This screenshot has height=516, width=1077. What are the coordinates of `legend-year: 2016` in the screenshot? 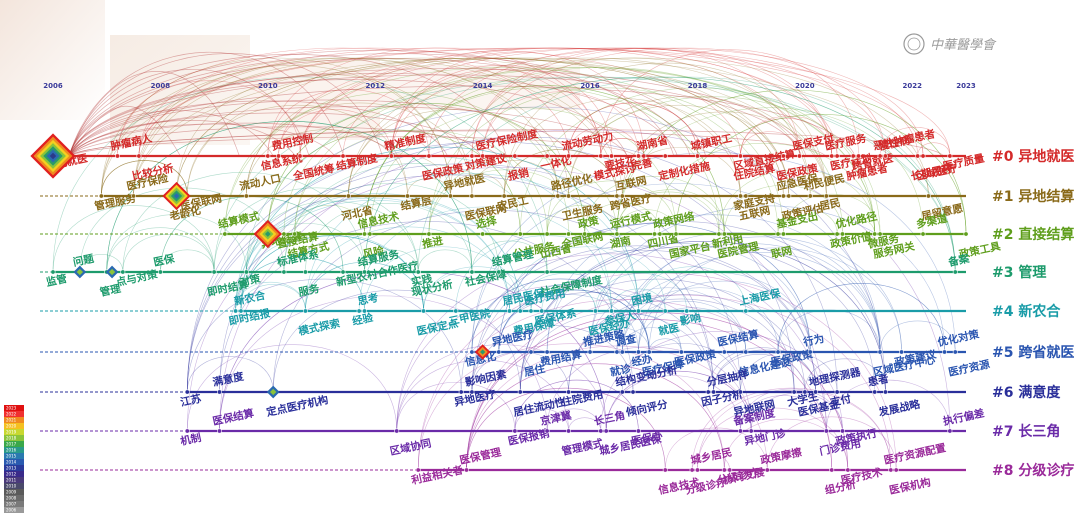 It's located at (11, 450).